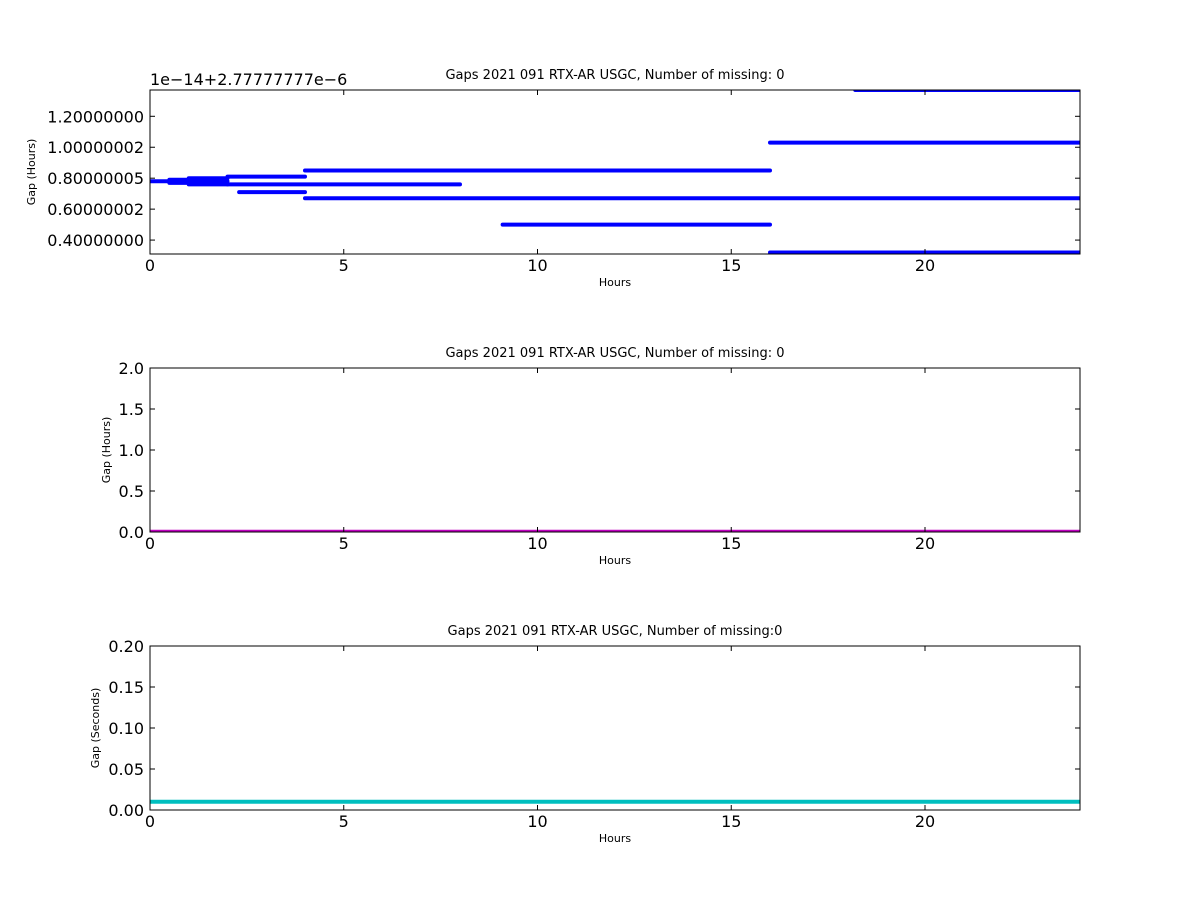  Describe the element at coordinates (126, 728) in the screenshot. I see `y-tick-label: 0.10` at that location.